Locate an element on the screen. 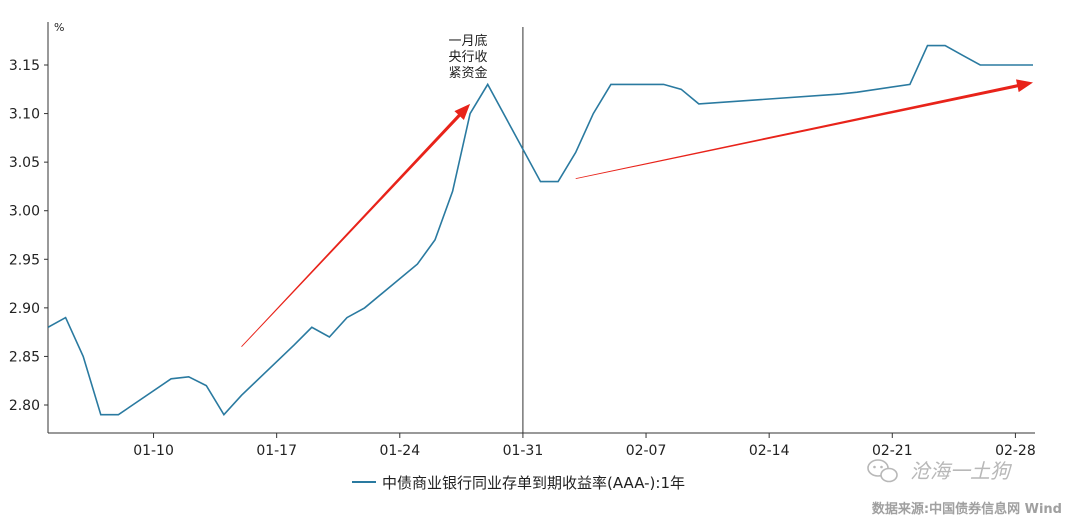 The image size is (1080, 519). y-tick-label: 2.85 is located at coordinates (24, 357).